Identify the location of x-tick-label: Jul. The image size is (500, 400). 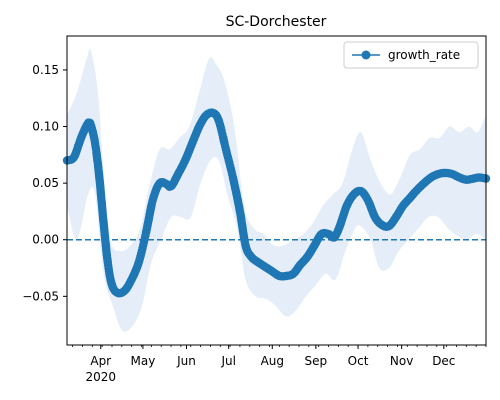
(227, 361).